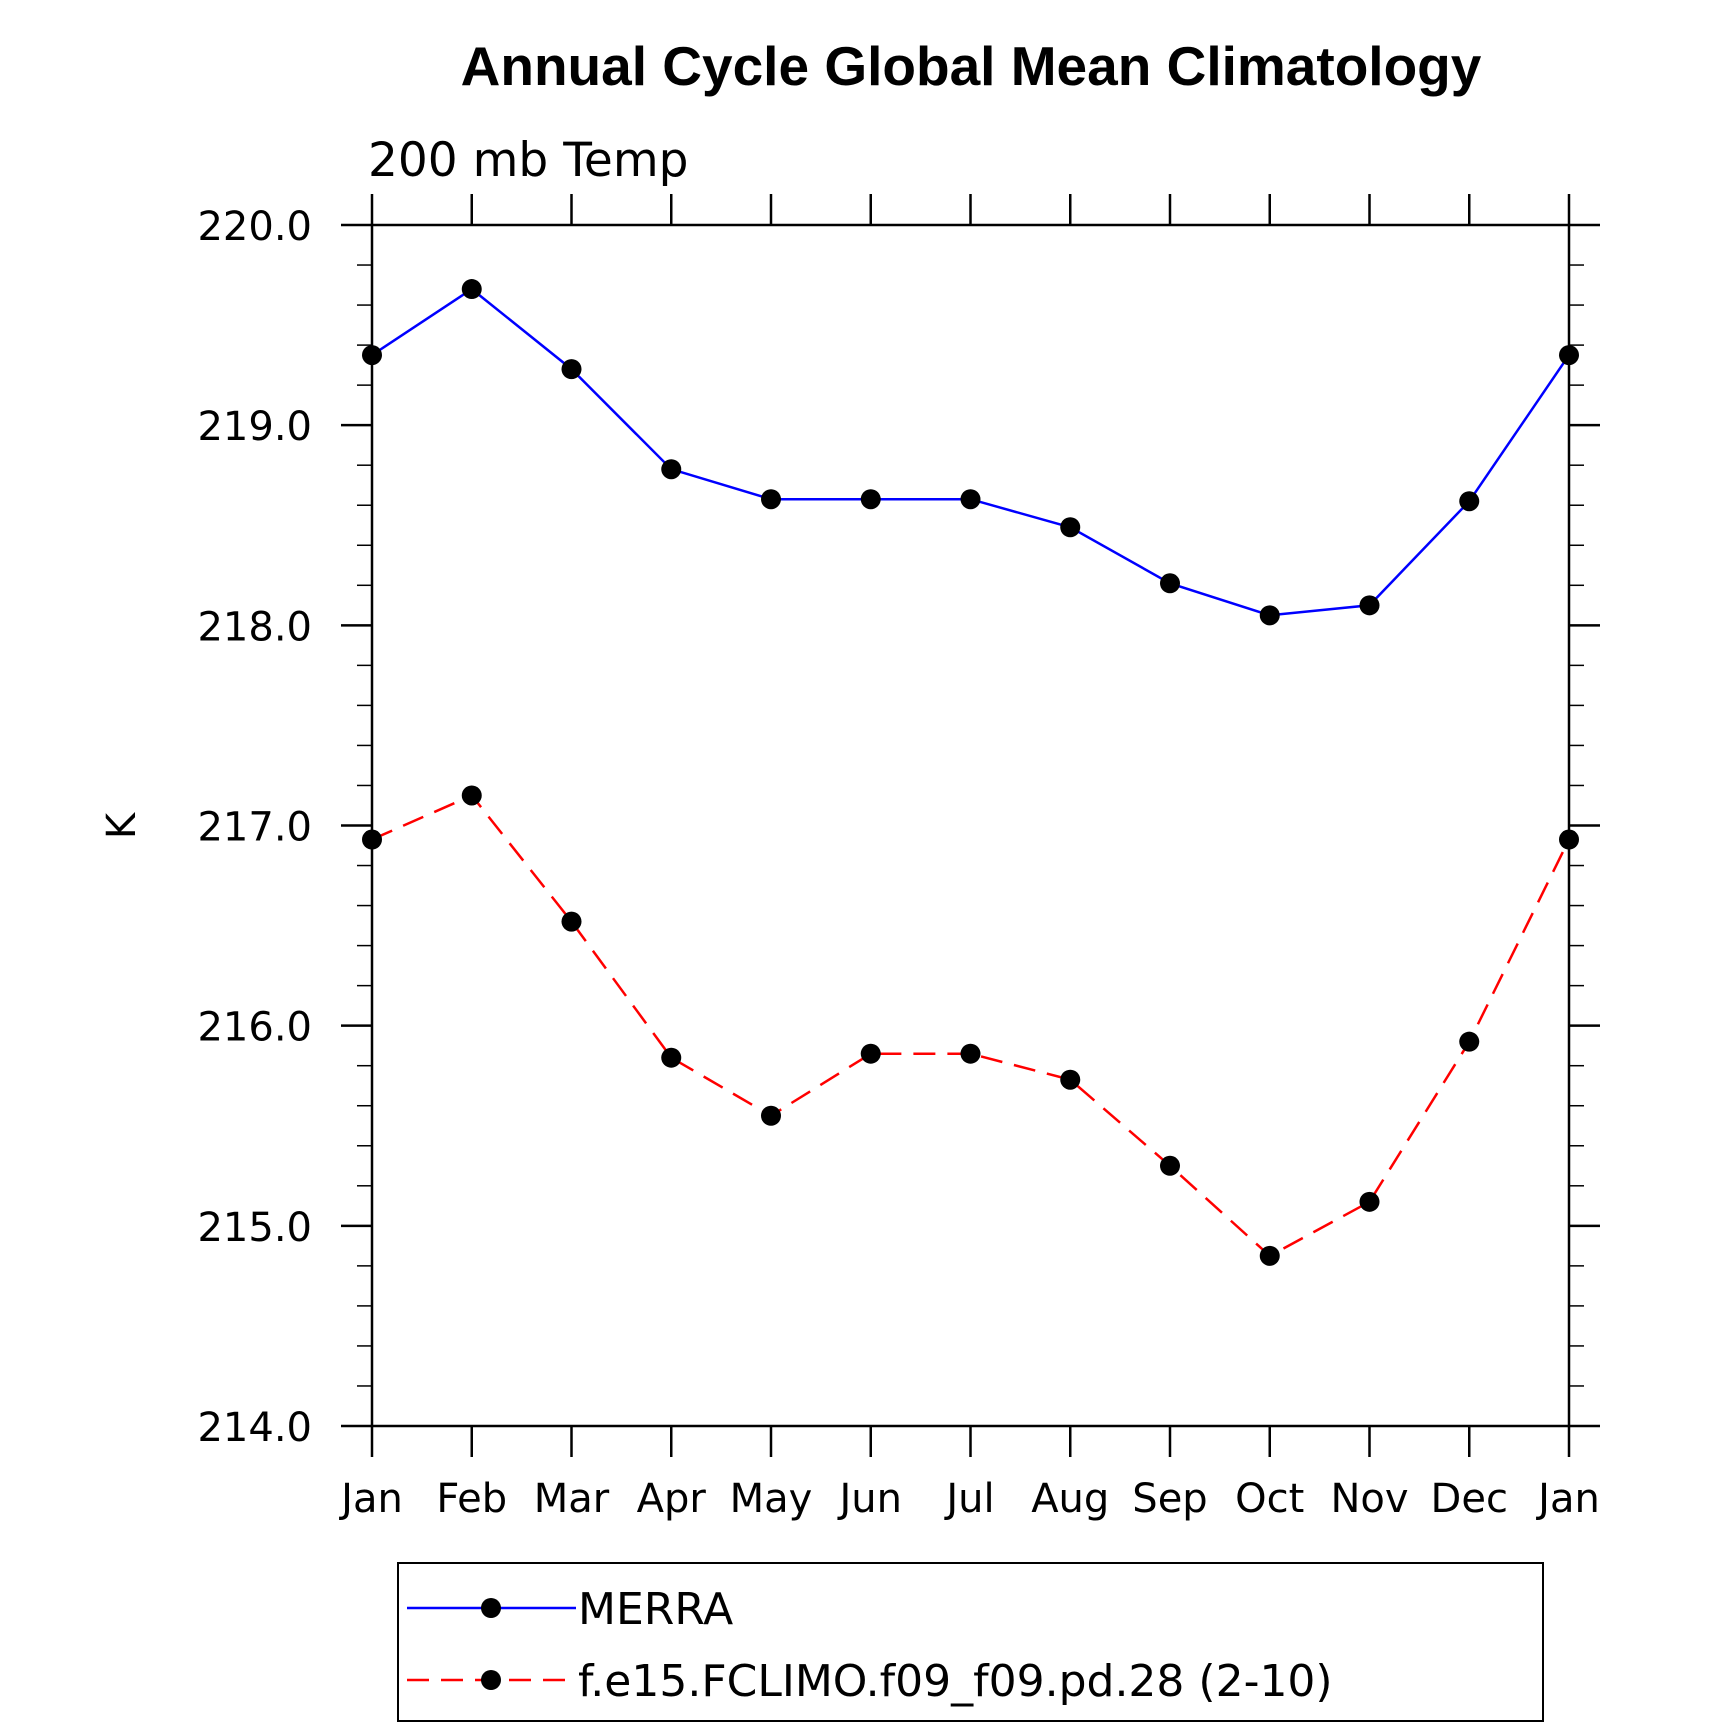 The image size is (1710, 1729). Describe the element at coordinates (870, 1499) in the screenshot. I see `x-tick-label: Jun` at that location.